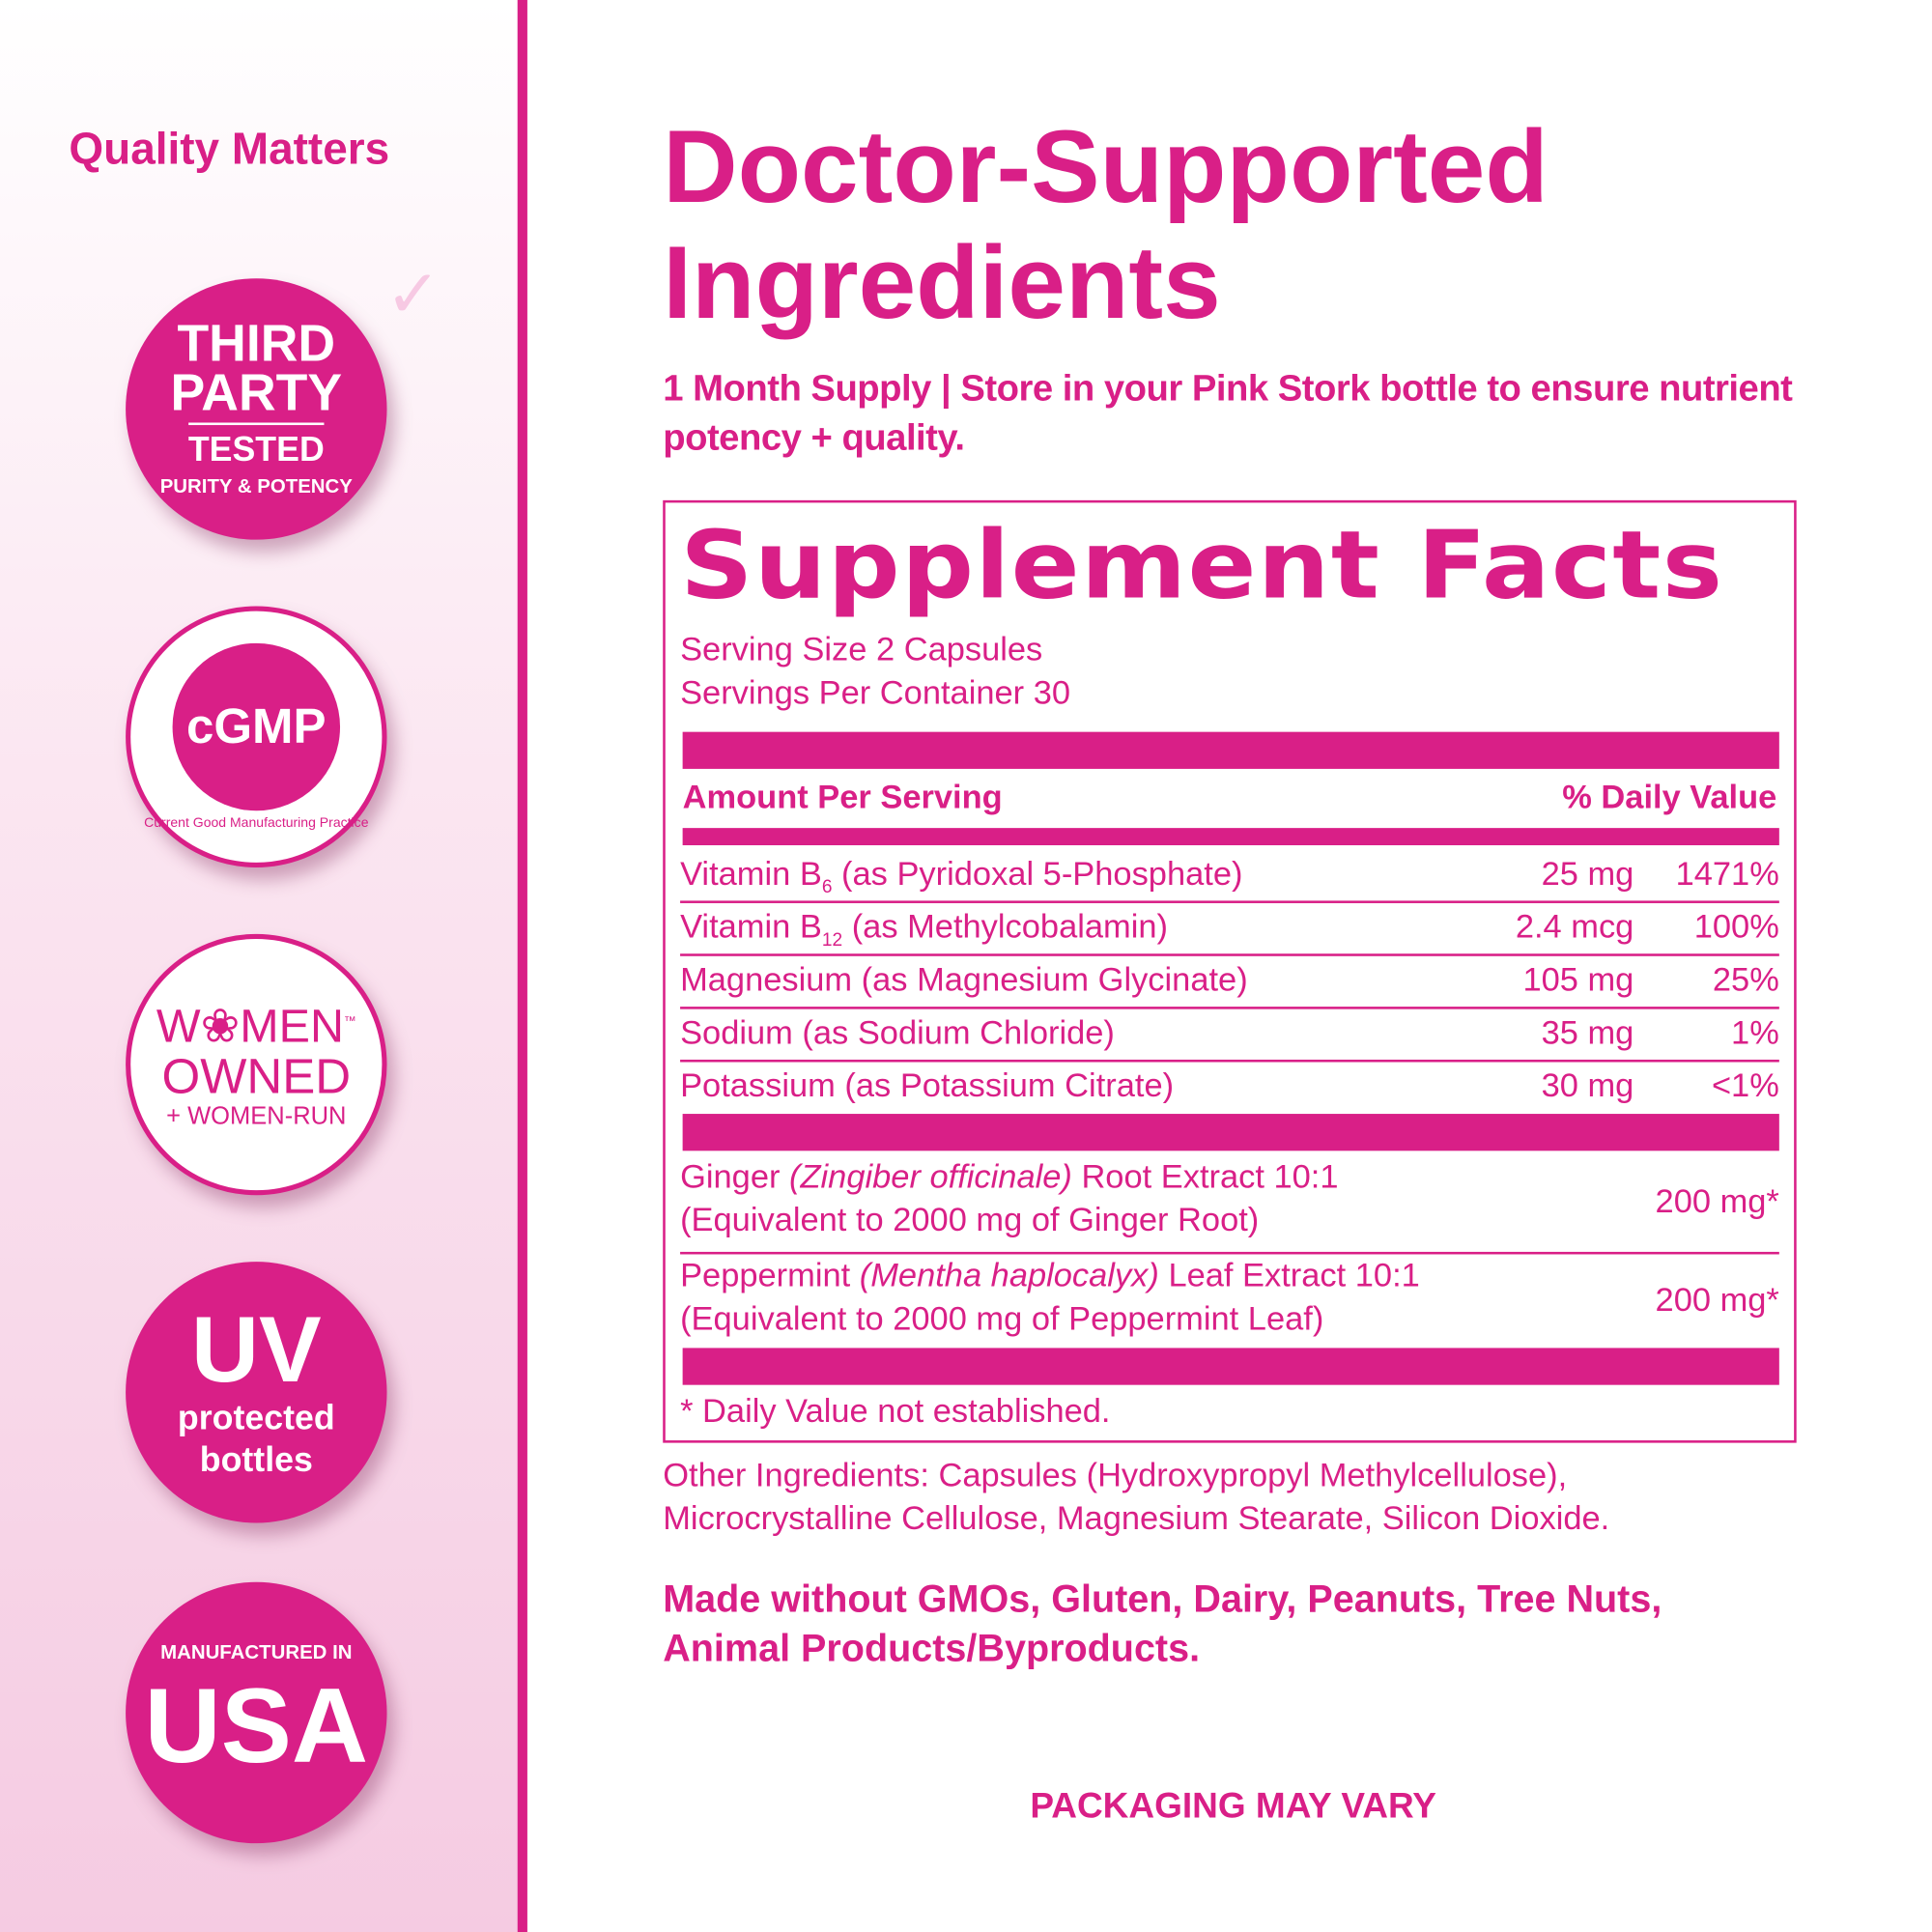 Image resolution: width=1932 pixels, height=1932 pixels. Describe the element at coordinates (412, 294) in the screenshot. I see `checkmark-icon: ✓` at that location.